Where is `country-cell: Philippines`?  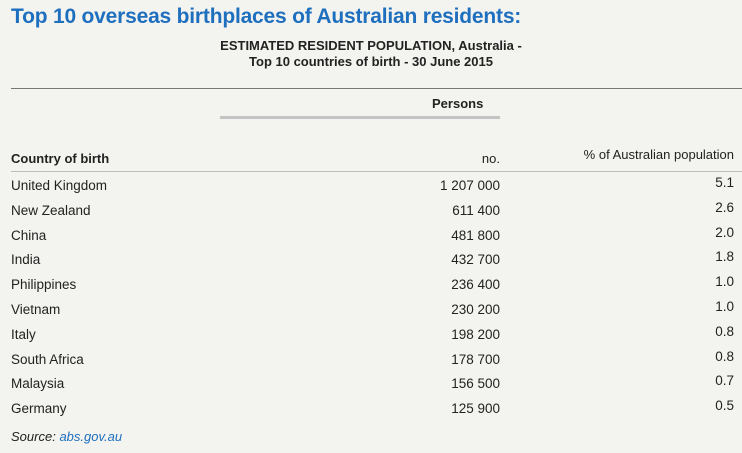 country-cell: Philippines is located at coordinates (44, 285).